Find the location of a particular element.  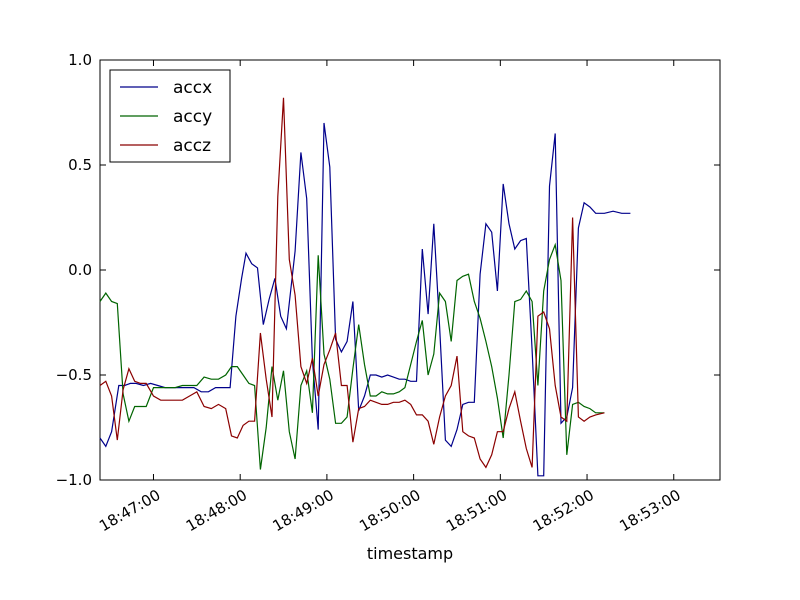

x-axis-label: timestamp is located at coordinates (410, 553).